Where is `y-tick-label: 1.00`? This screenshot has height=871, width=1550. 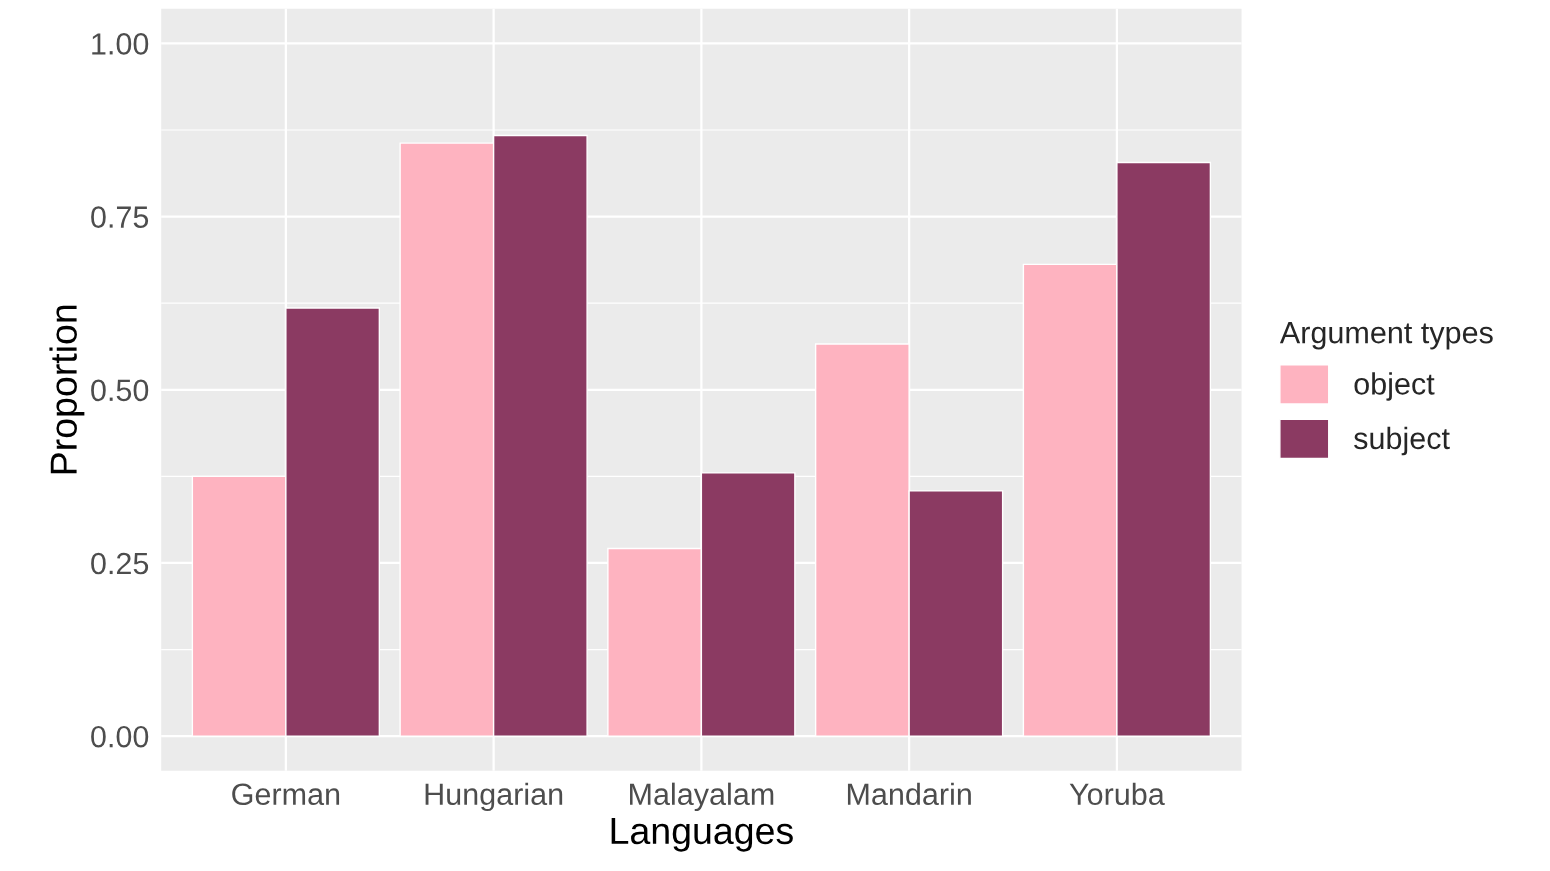
y-tick-label: 1.00 is located at coordinates (120, 44).